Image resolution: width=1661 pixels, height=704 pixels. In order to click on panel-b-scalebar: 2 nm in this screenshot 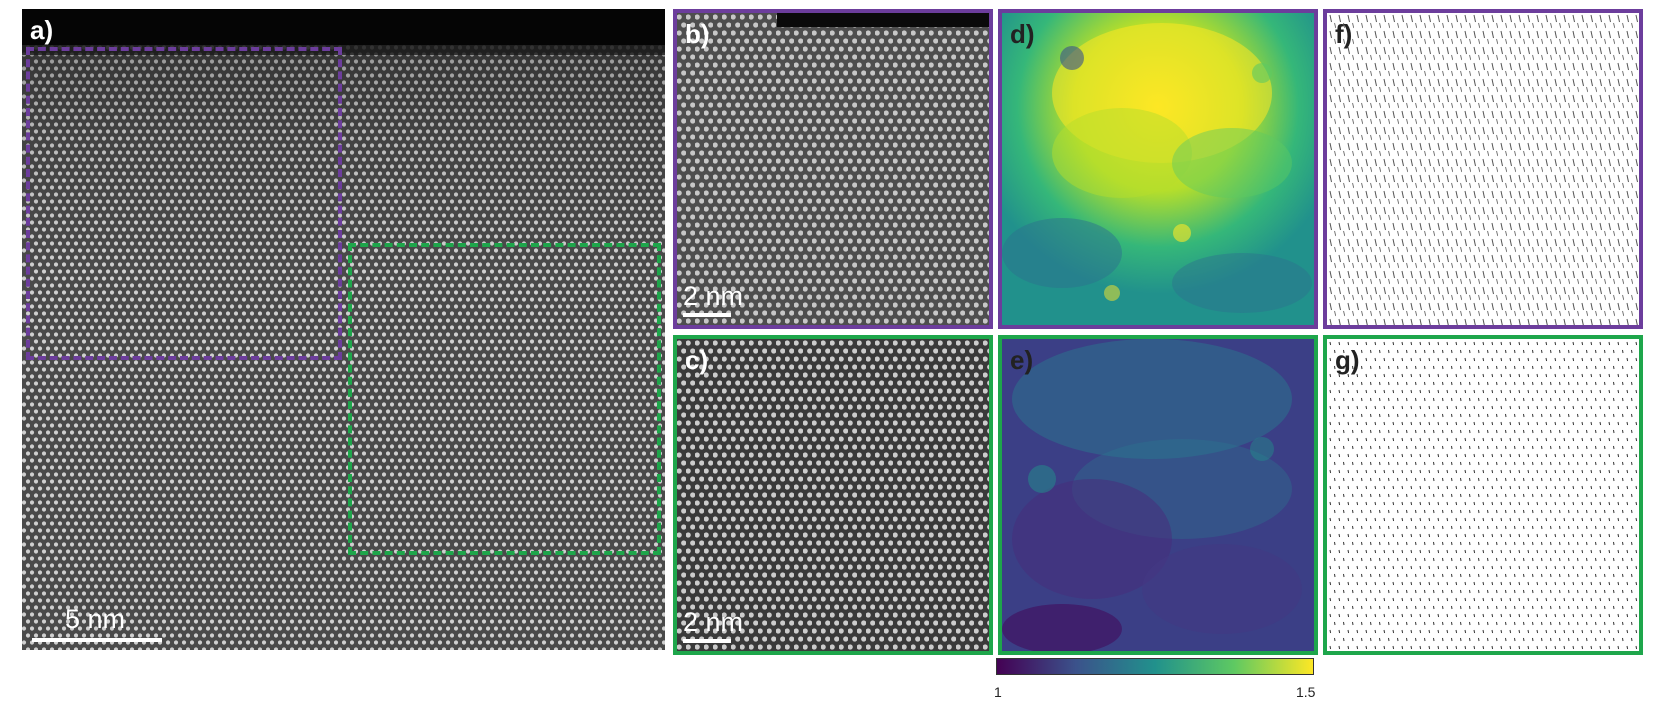, I will do `click(723, 301)`.